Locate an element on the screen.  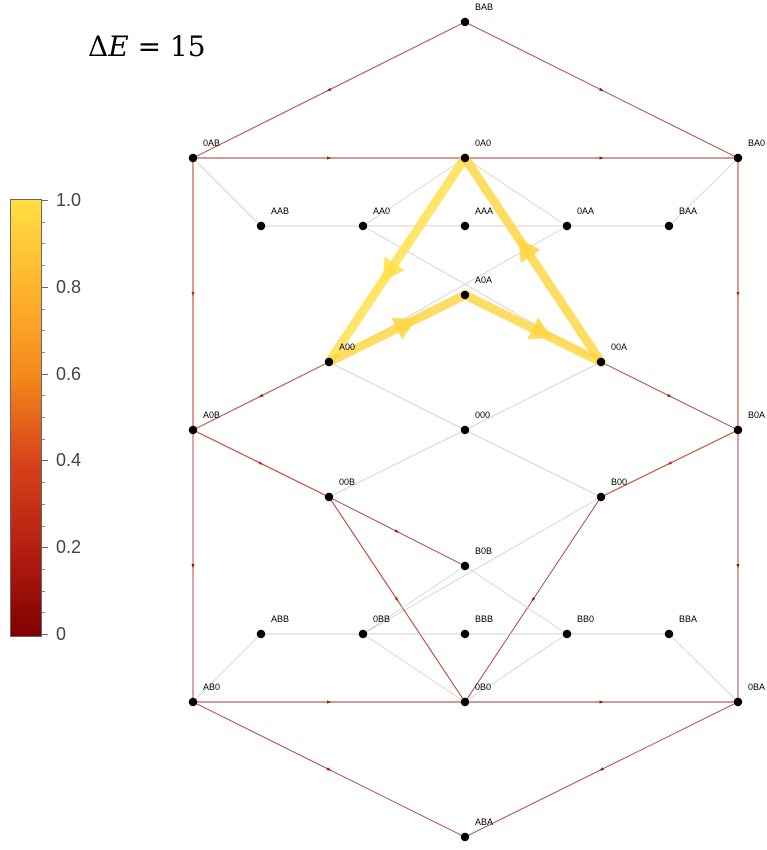
node-label: AAA is located at coordinates (484, 211).